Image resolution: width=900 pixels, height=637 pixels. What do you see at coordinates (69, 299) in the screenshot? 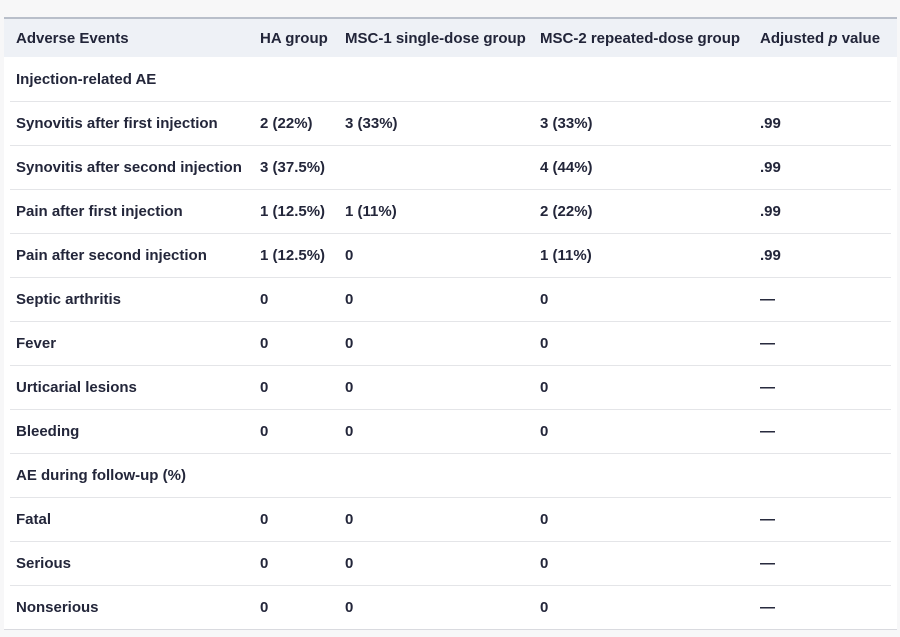
I see `row-label: Septic arthritis` at bounding box center [69, 299].